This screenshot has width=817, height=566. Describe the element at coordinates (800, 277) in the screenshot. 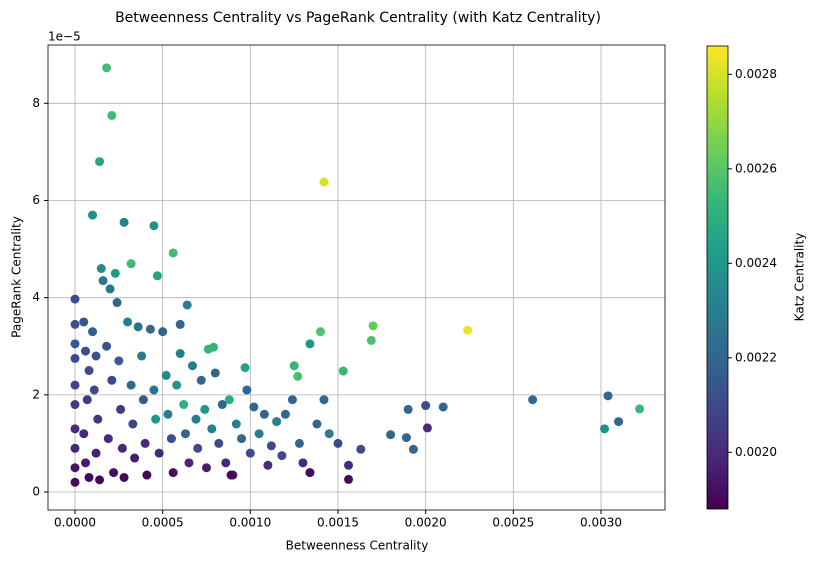

I see `colorbar-label: Katz Centrality` at that location.